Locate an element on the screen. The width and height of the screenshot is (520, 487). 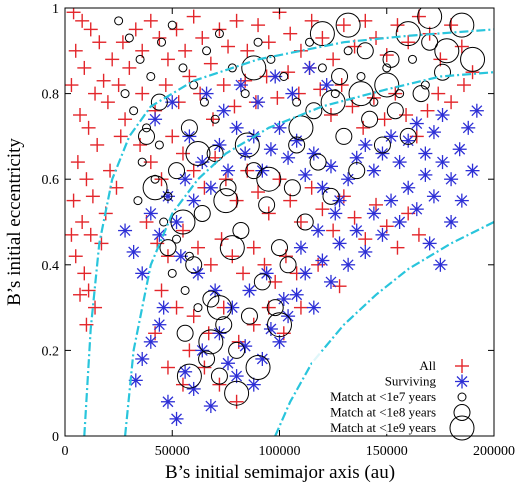
x-tick-label-2: 100000 is located at coordinates (280, 451).